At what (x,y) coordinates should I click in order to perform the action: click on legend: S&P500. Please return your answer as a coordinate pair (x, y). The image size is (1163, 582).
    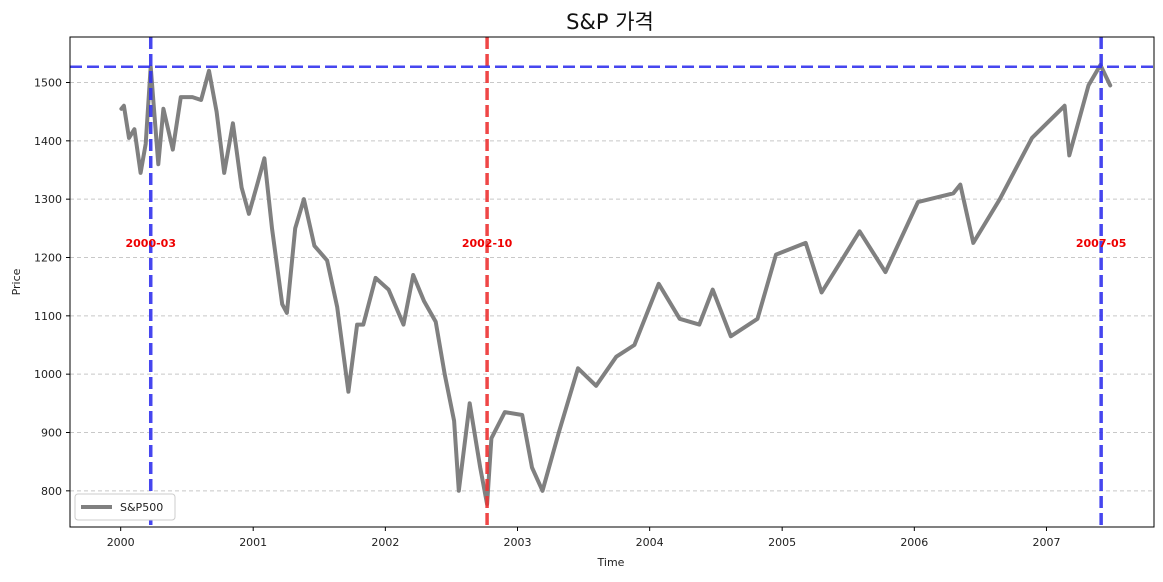
    Looking at the image, I should click on (125, 507).